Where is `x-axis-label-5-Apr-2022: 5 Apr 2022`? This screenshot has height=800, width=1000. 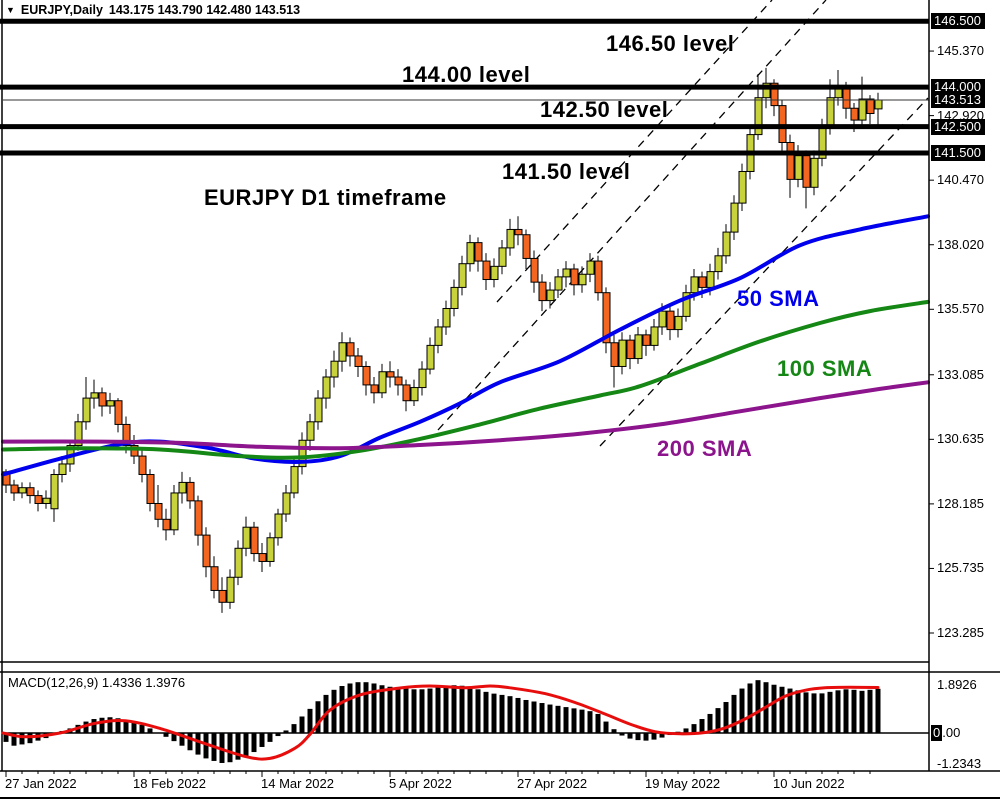 x-axis-label-5-Apr-2022: 5 Apr 2022 is located at coordinates (420, 783).